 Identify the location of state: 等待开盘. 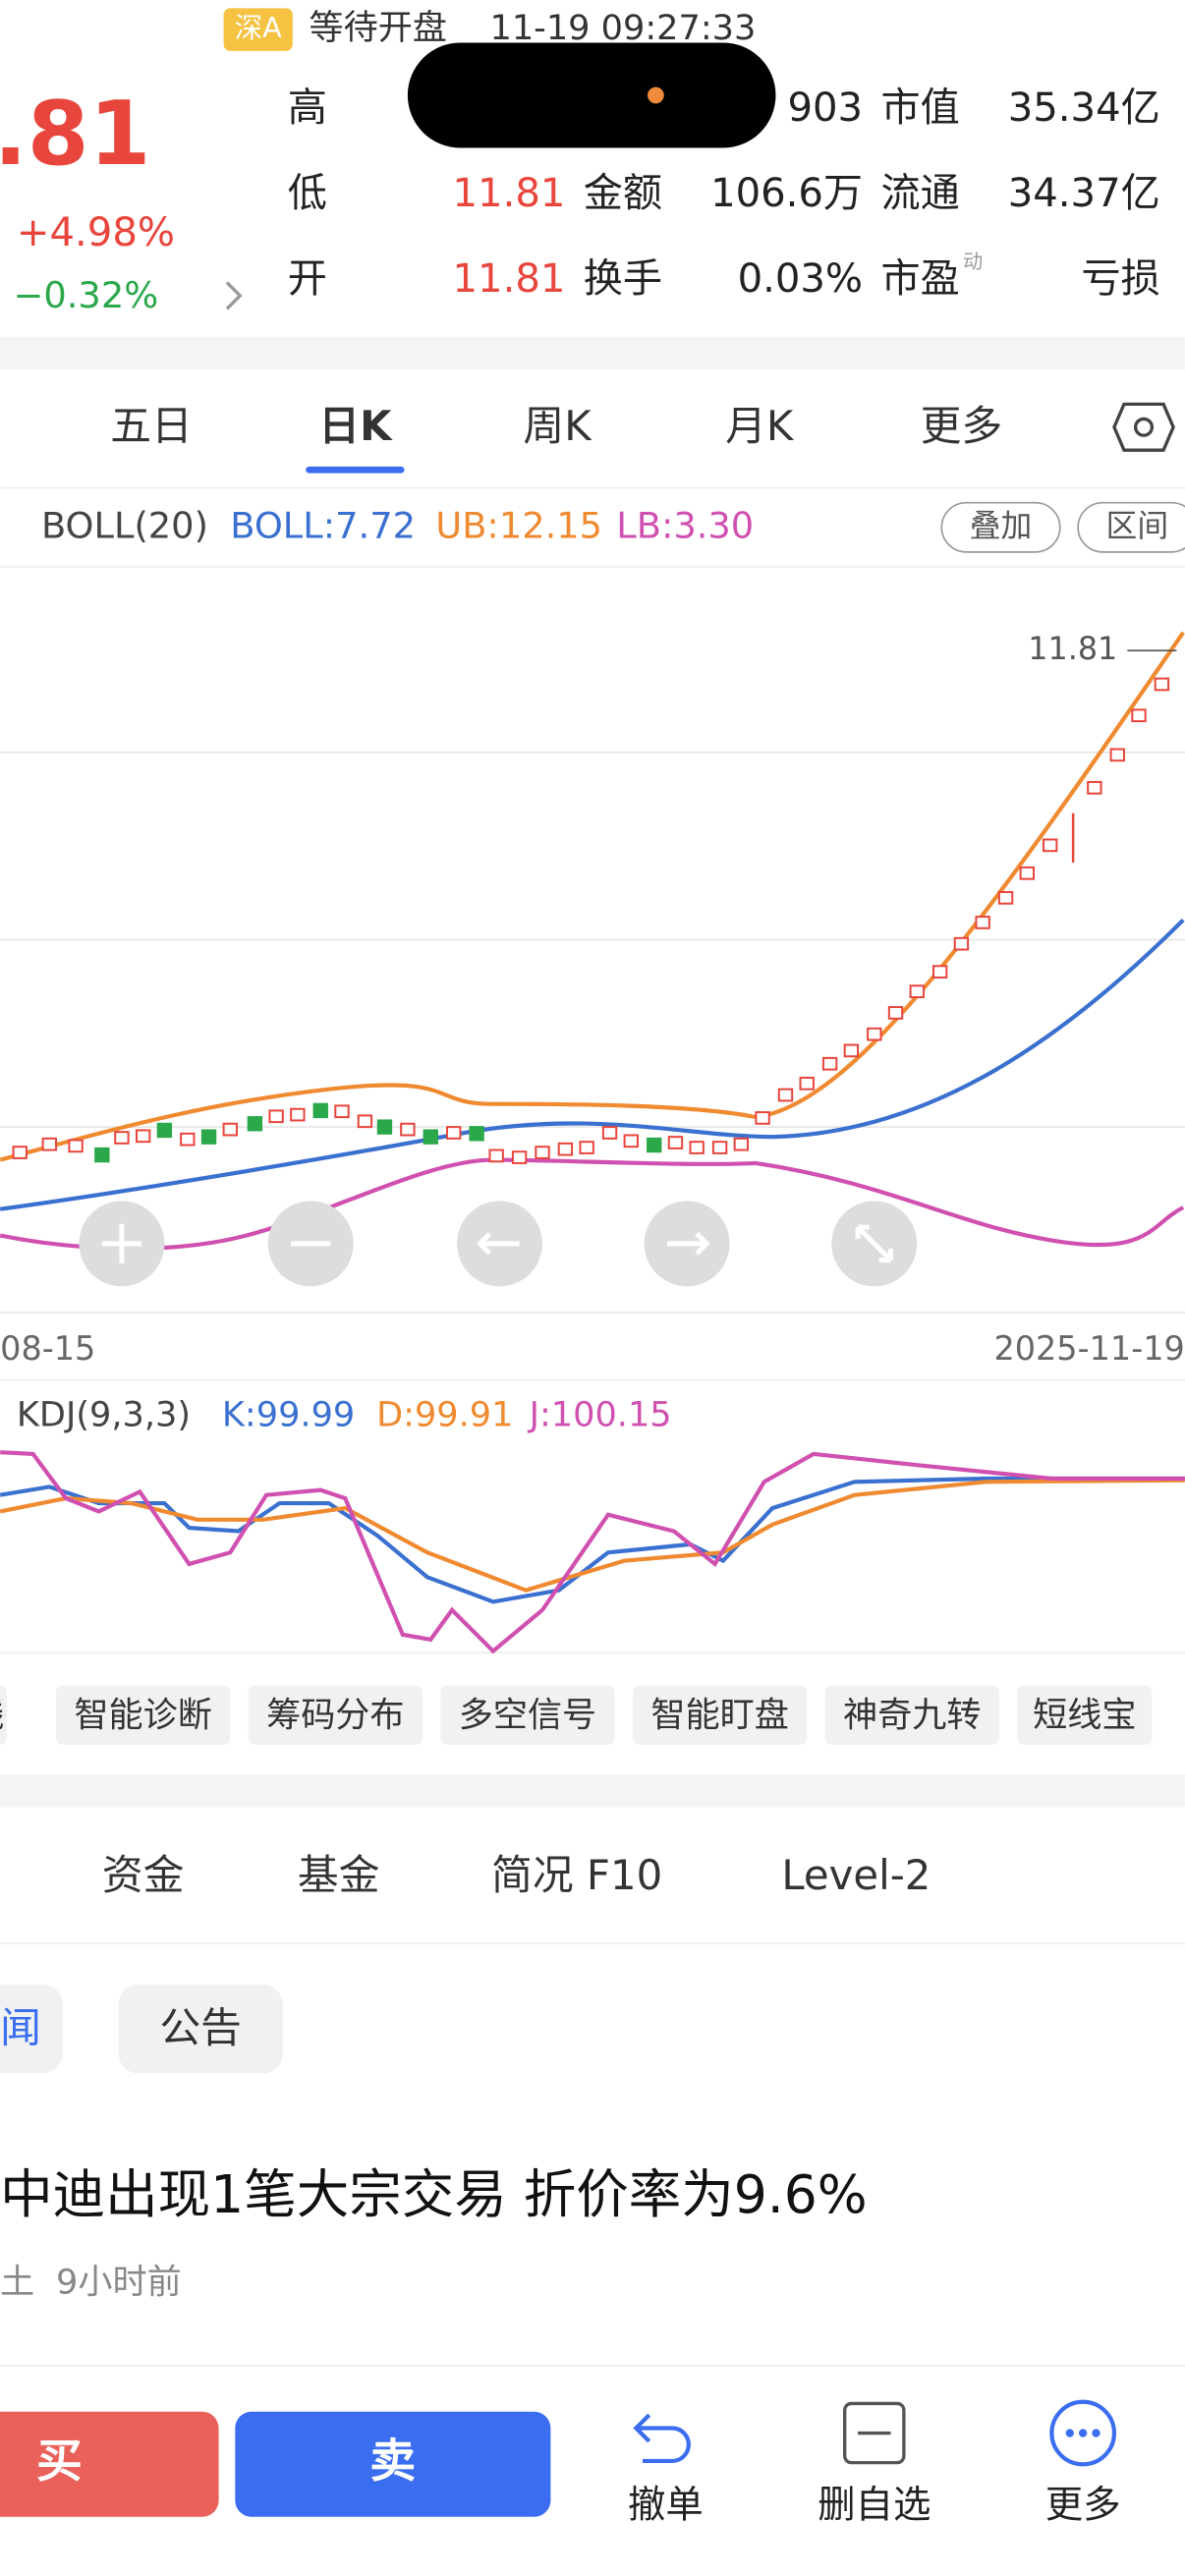
(379, 28).